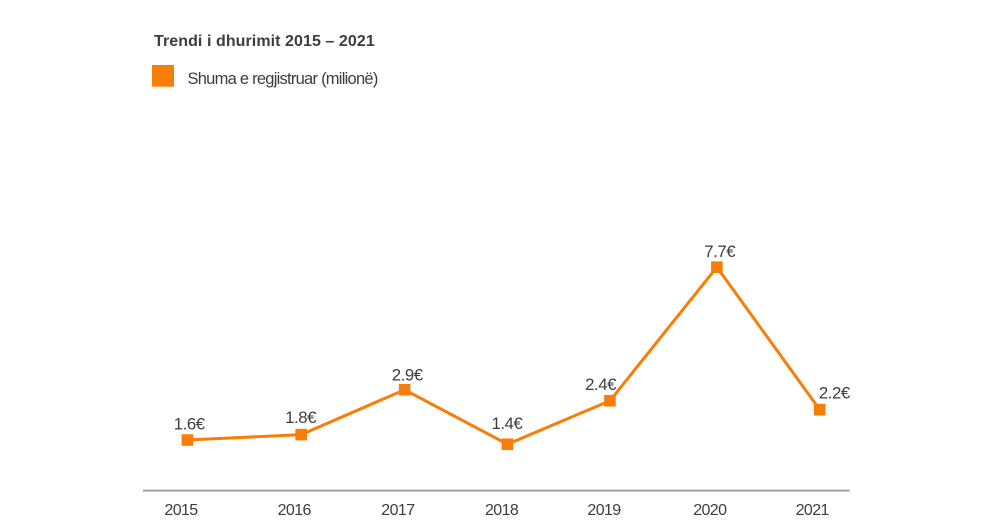 Image resolution: width=993 pixels, height=530 pixels. Describe the element at coordinates (507, 423) in the screenshot. I see `svg-text: 1.4€` at that location.